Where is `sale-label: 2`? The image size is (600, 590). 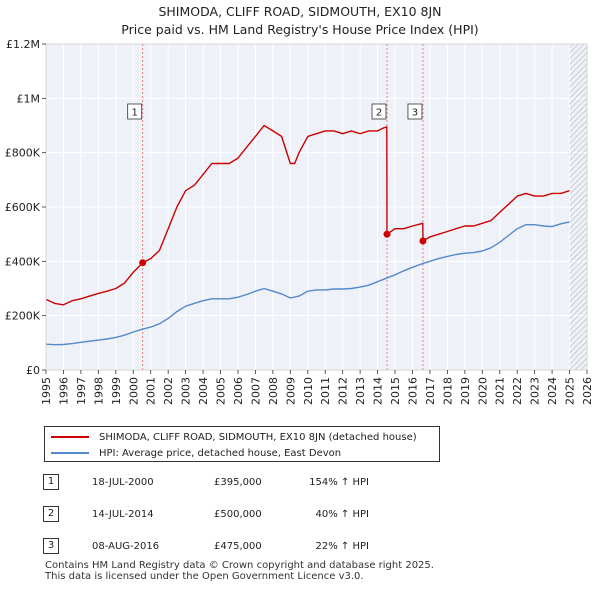
sale-label: 2 is located at coordinates (379, 113).